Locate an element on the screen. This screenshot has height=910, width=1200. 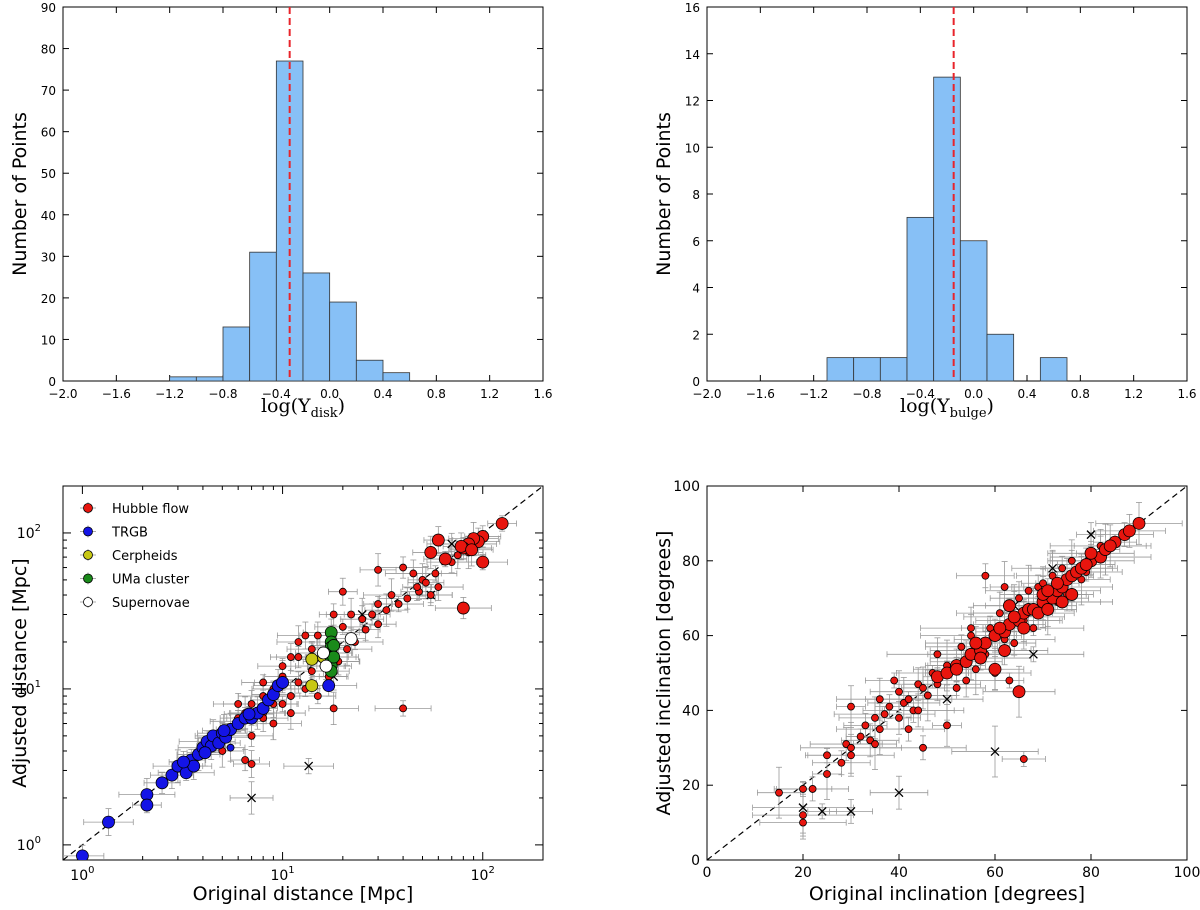
x-axis-label-sub: disk is located at coordinates (324, 413).